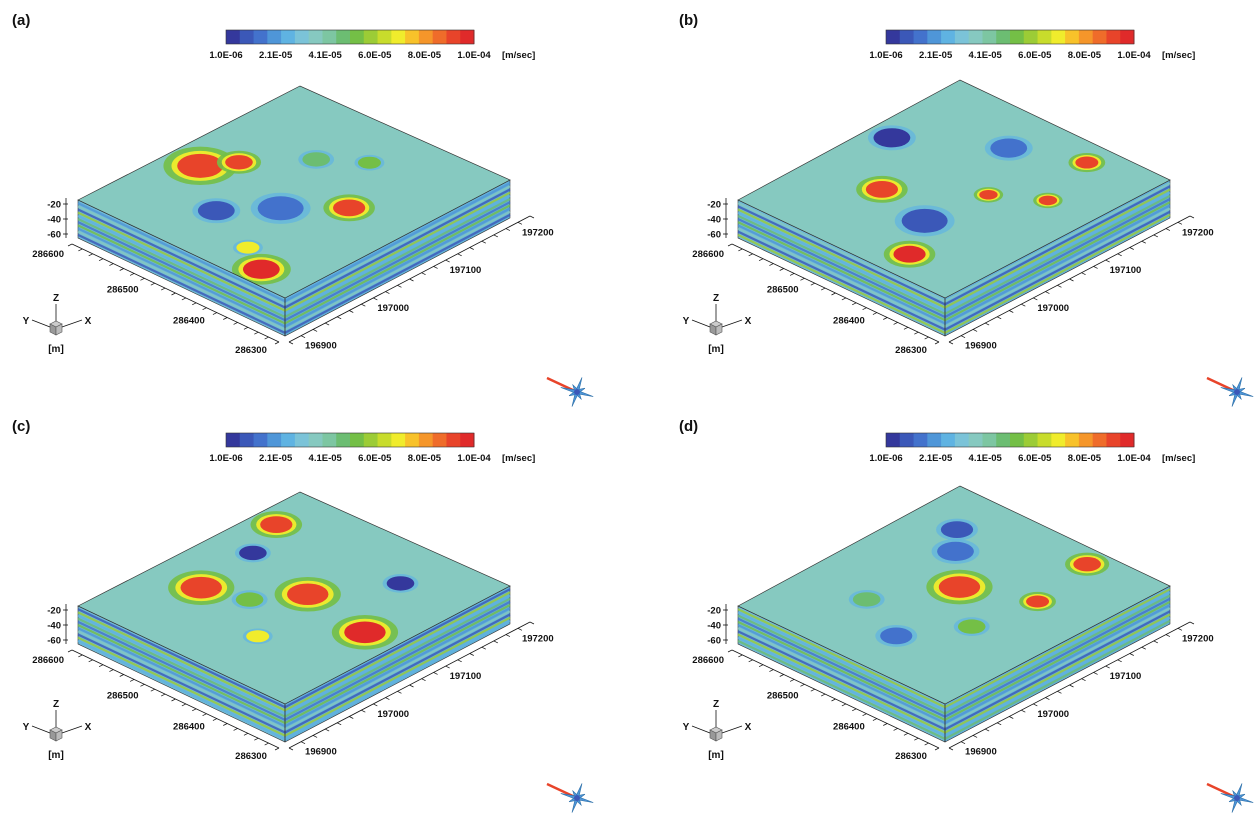 This screenshot has width=1254, height=824. I want to click on compass-star-icon, so click(570, 391).